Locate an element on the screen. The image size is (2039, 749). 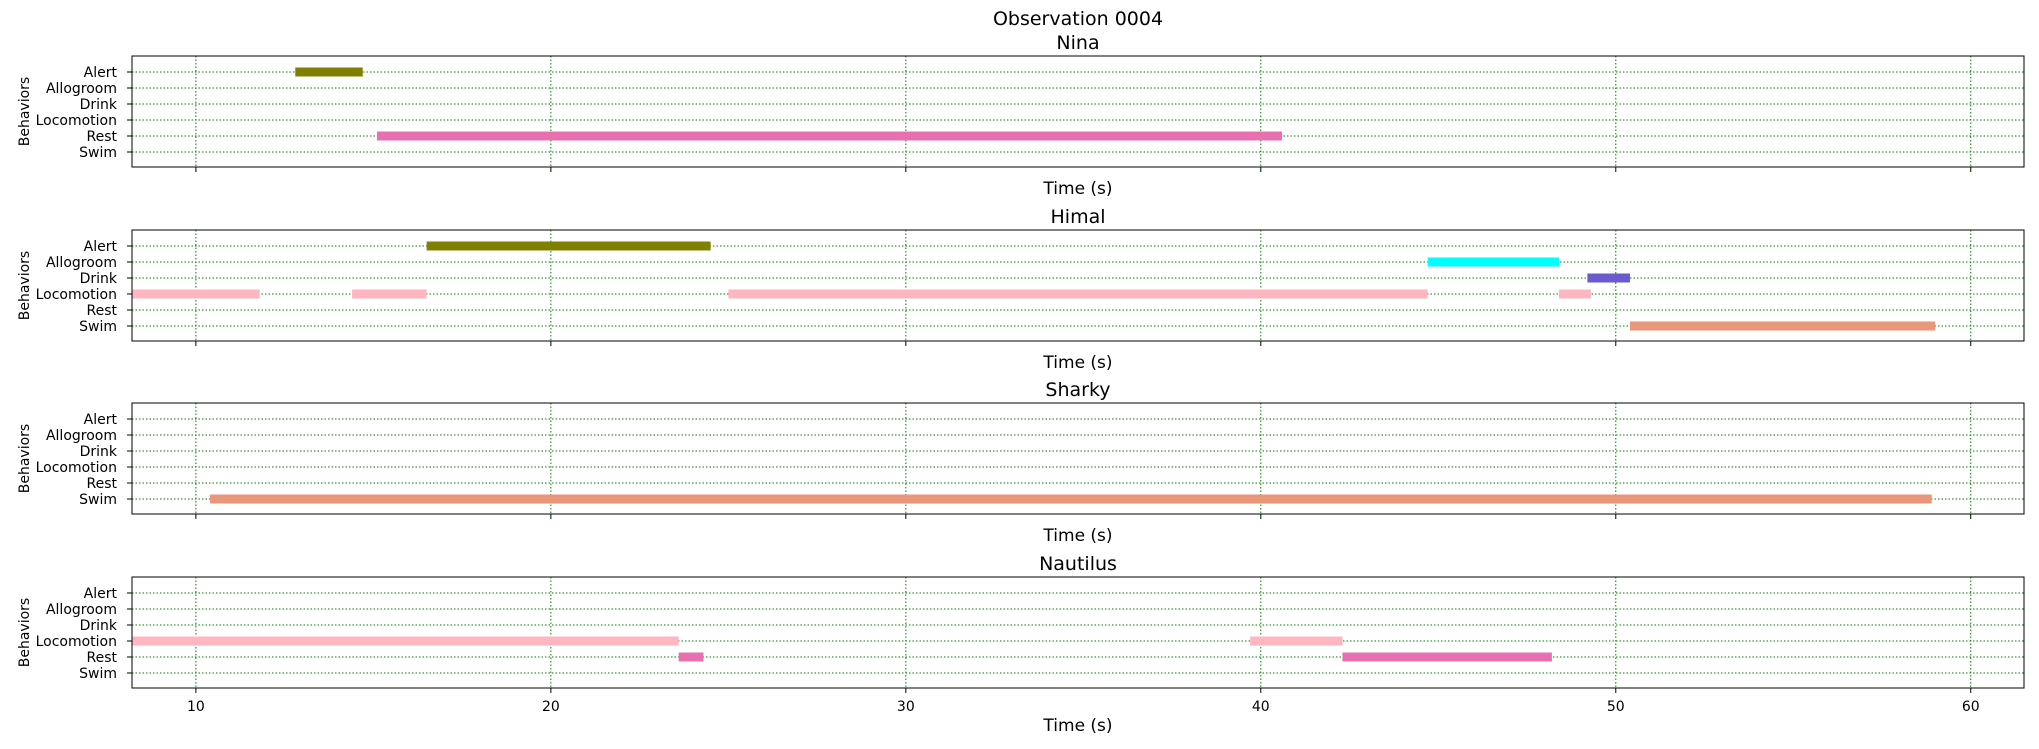
x-tick-label: 60 is located at coordinates (1971, 707).